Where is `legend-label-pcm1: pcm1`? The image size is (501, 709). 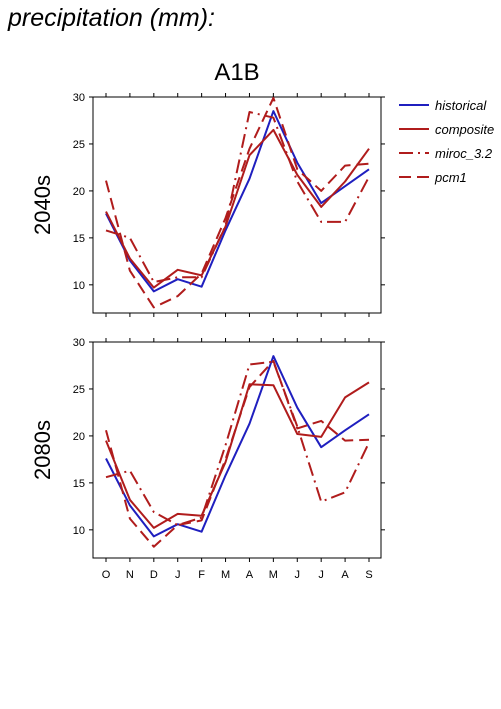
legend-label-pcm1: pcm1 is located at coordinates (450, 177).